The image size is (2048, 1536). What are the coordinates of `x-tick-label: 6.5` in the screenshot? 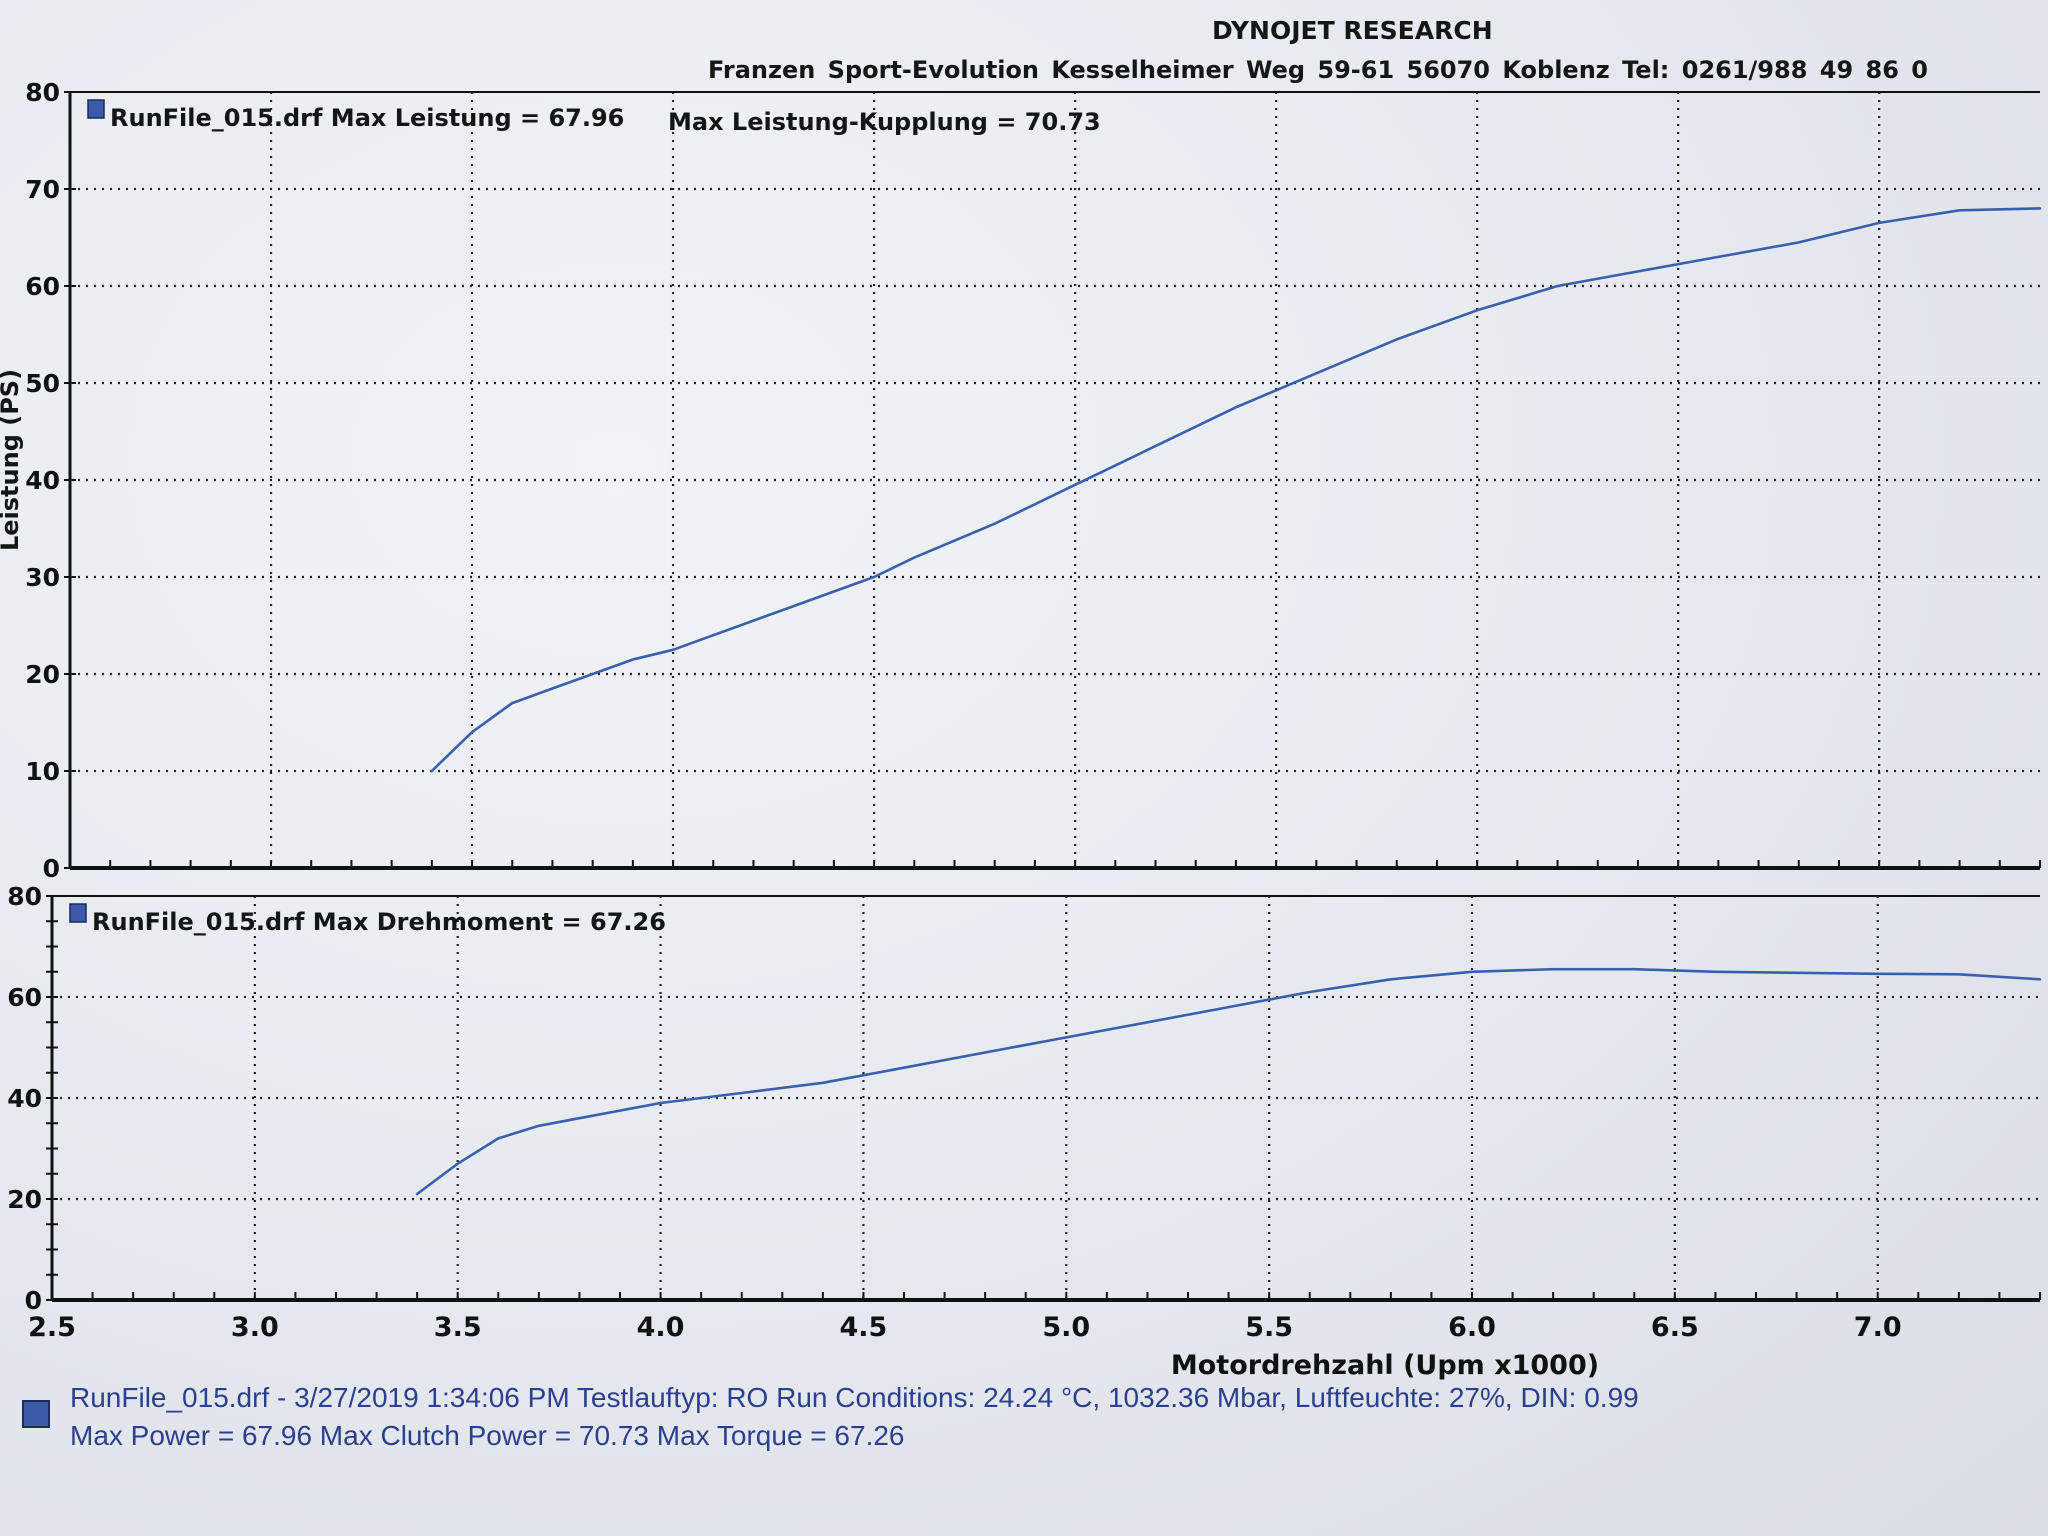 It's located at (1675, 1327).